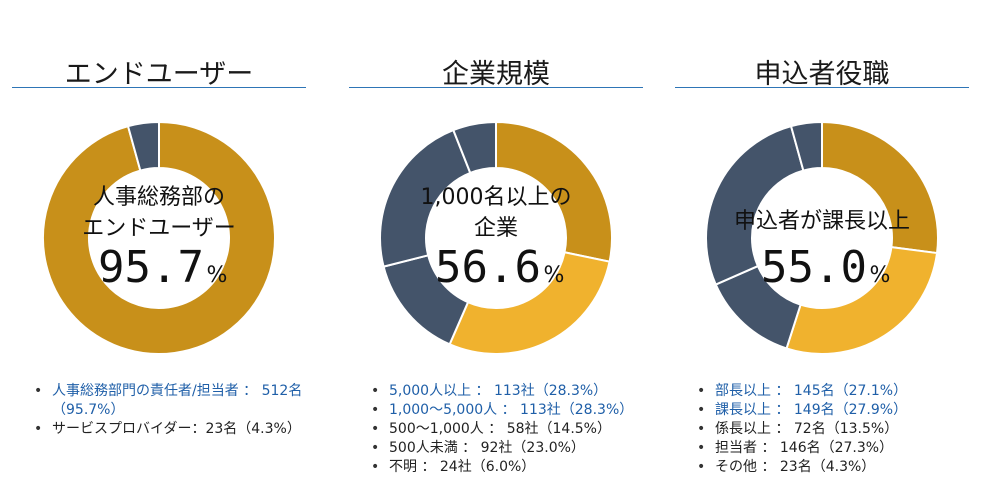  Describe the element at coordinates (496, 197) in the screenshot. I see `center-caption: 1,000名以上の` at that location.